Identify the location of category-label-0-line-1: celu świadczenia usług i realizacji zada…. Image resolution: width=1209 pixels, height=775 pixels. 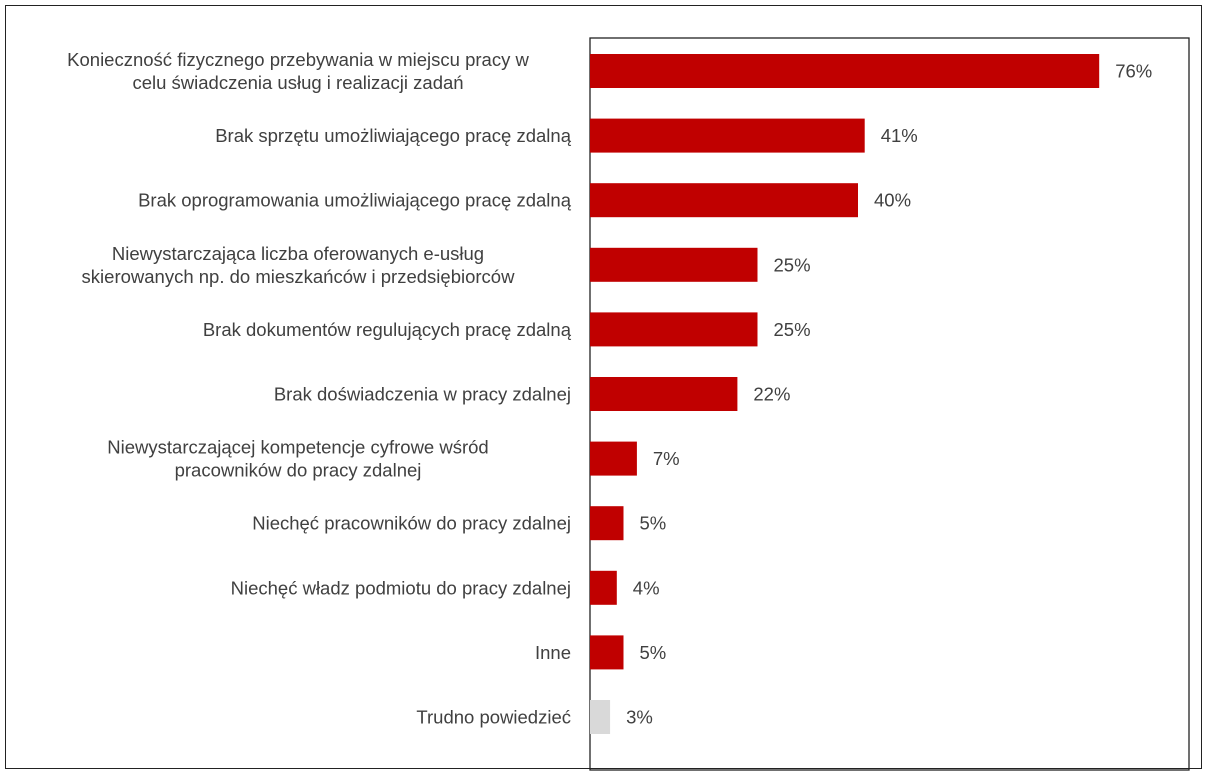
(297, 82).